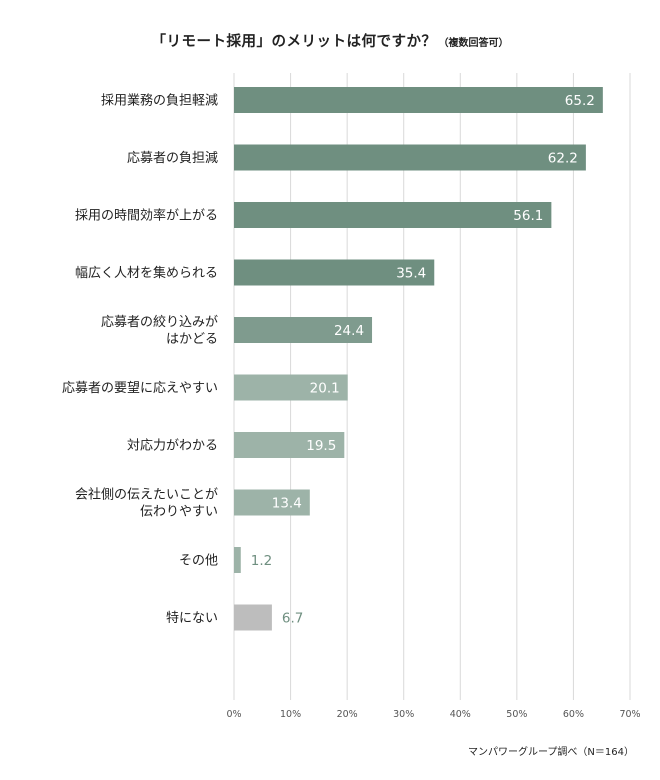 Image resolution: width=660 pixels, height=780 pixels. I want to click on category-label: 特にない, so click(192, 618).